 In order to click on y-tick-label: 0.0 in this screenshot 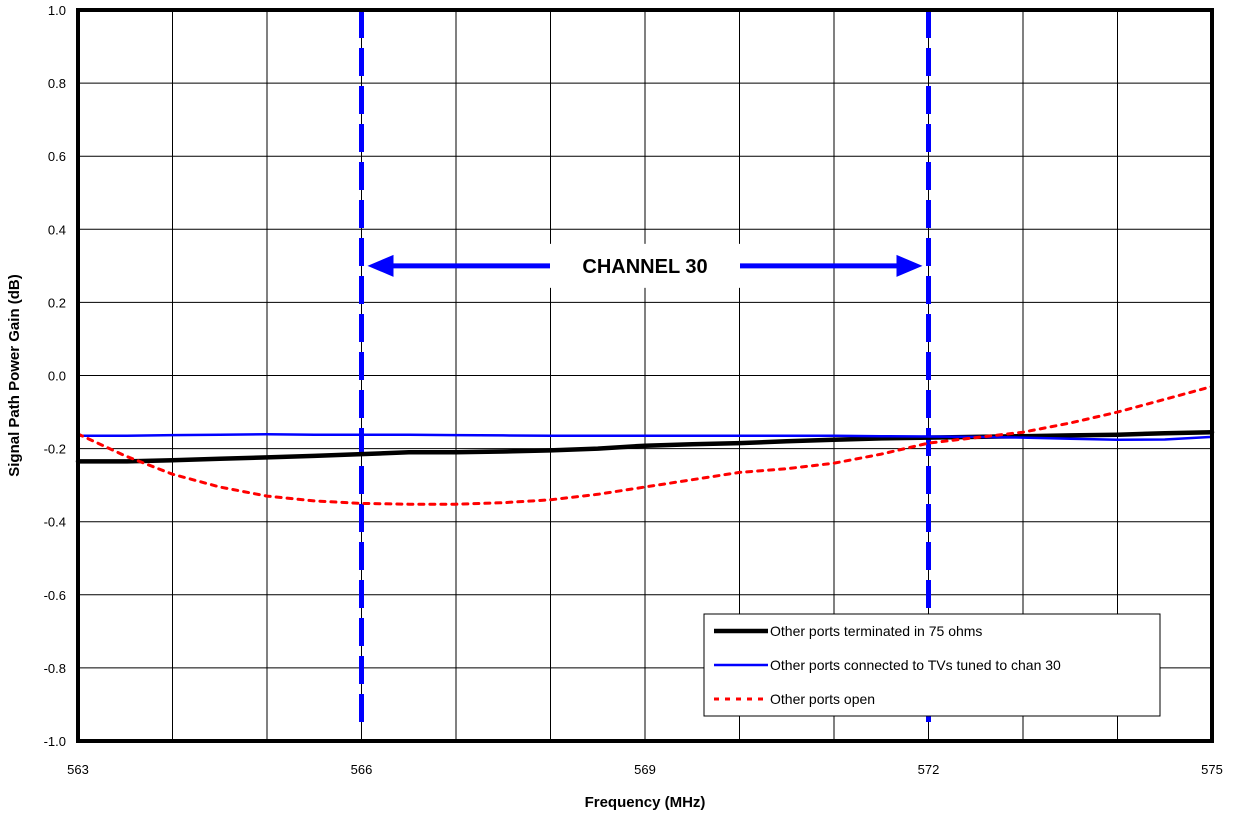, I will do `click(57, 376)`.